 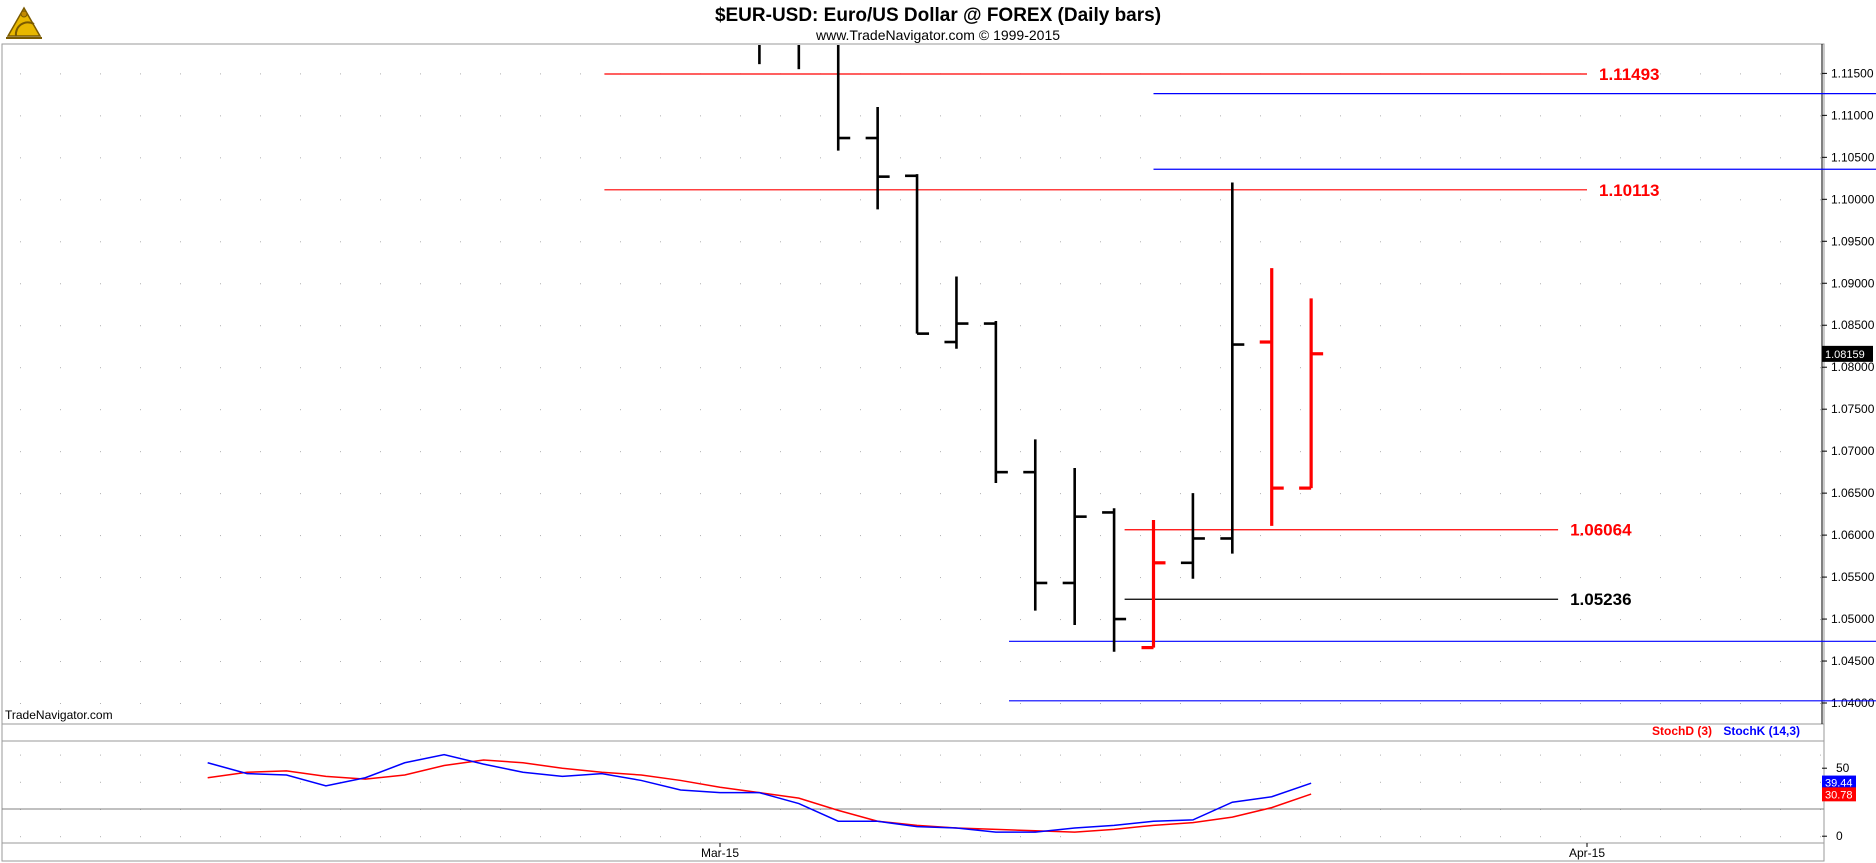 I want to click on x-axis-strip, so click(x=913, y=852).